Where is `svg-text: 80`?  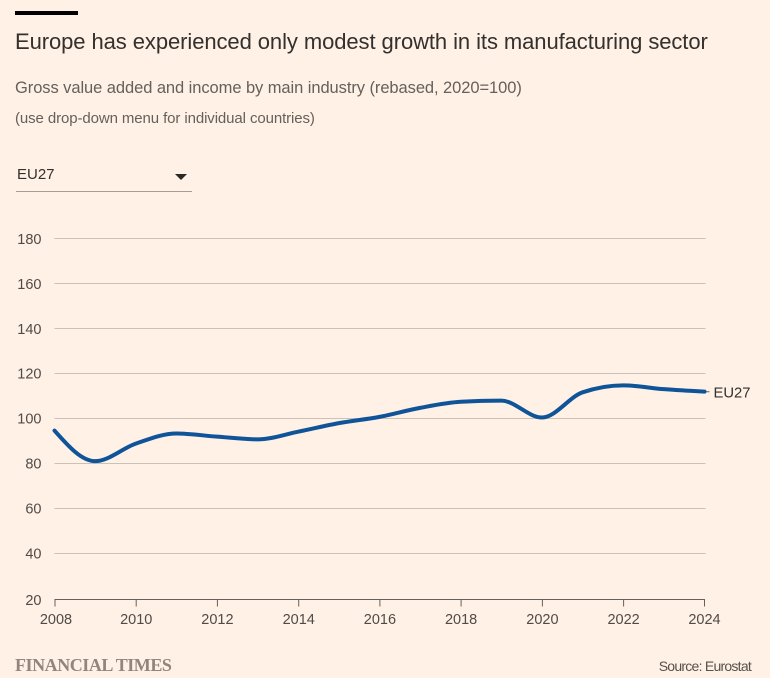
svg-text: 80 is located at coordinates (33, 465).